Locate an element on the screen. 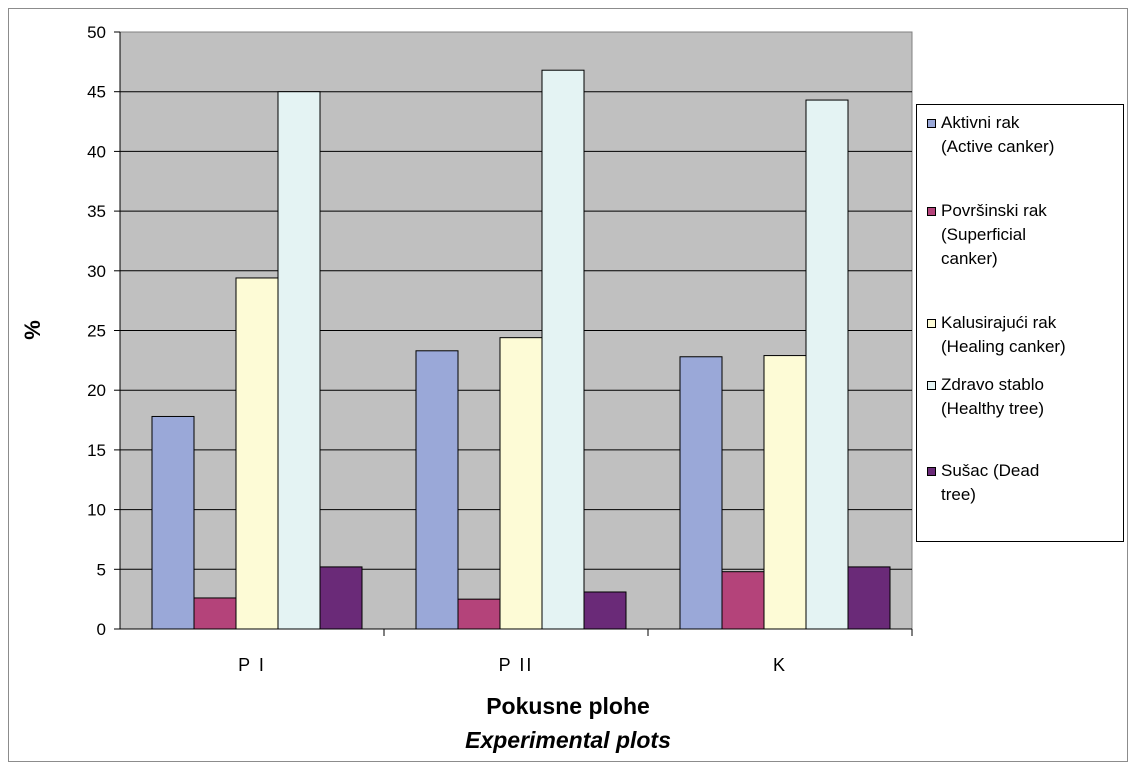 The height and width of the screenshot is (766, 1132). legend-label-line: (Healing canker) is located at coordinates (1003, 346).